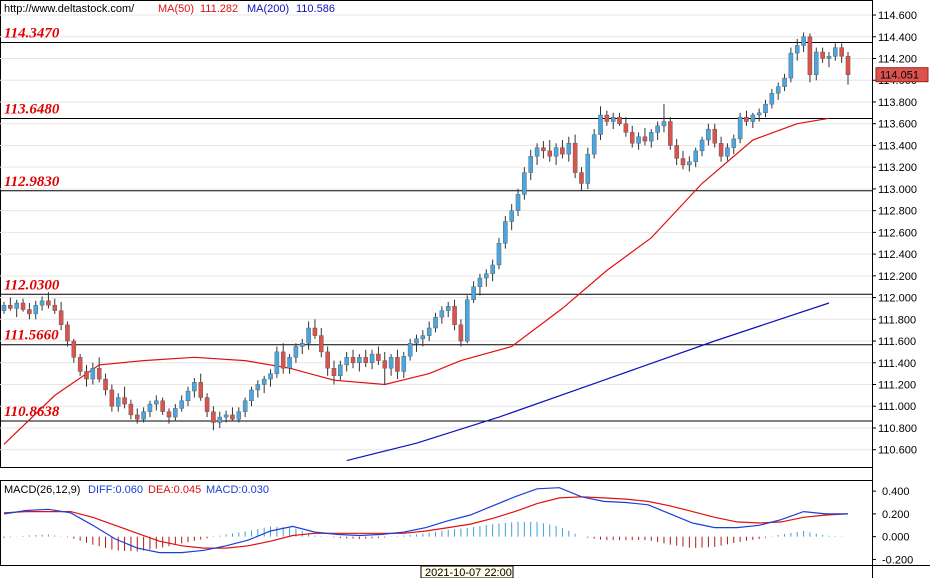 The image size is (930, 578). I want to click on price-tick-label: 113.600, so click(897, 125).